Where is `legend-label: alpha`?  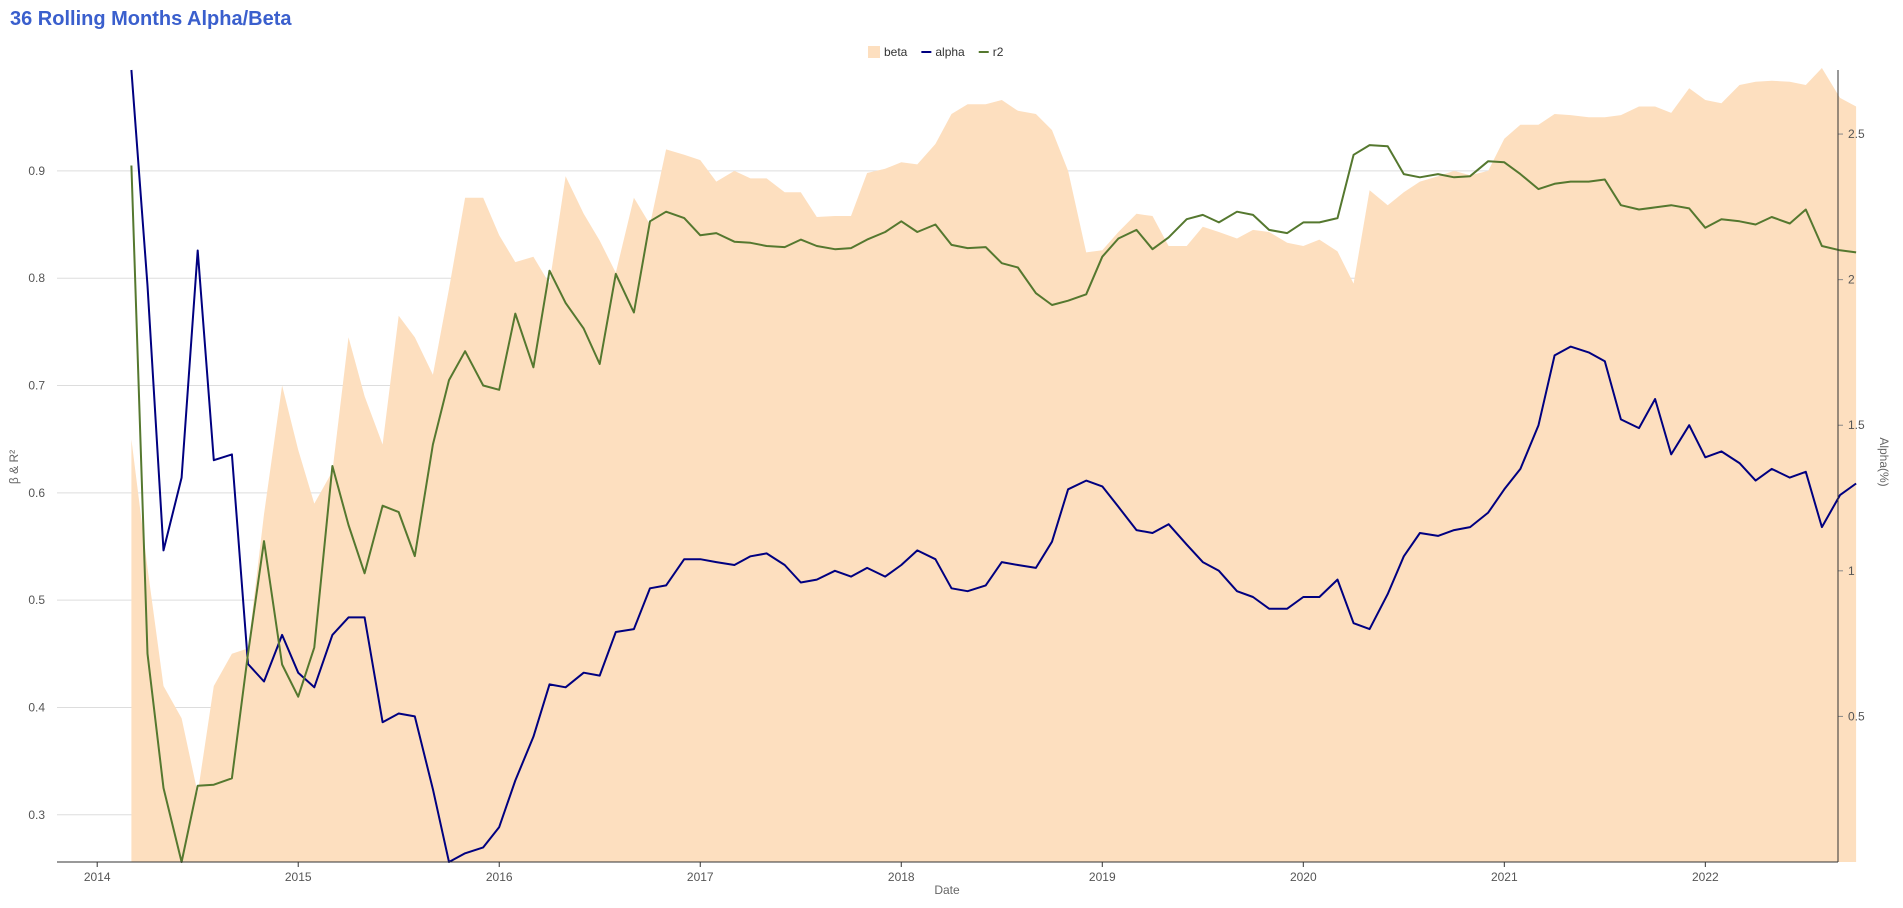 legend-label: alpha is located at coordinates (950, 52).